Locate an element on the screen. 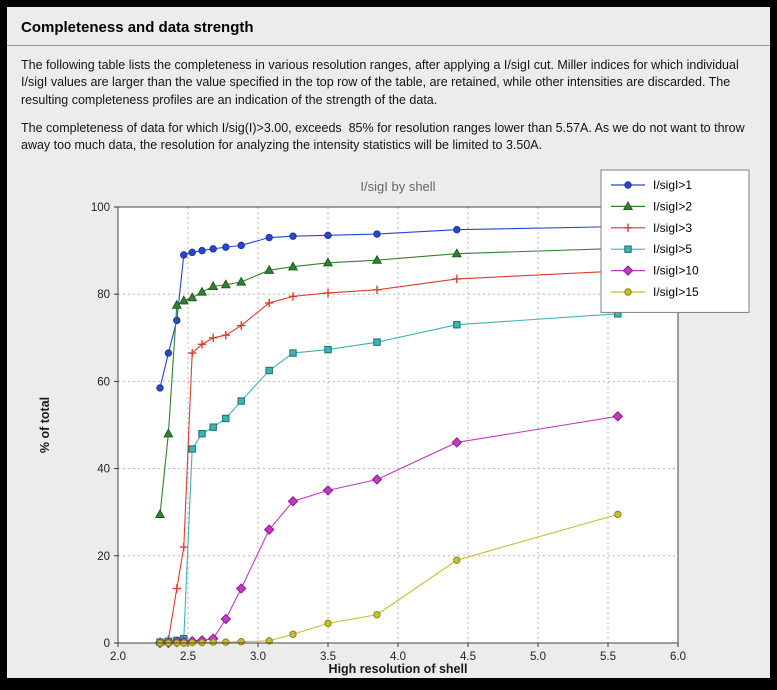 The image size is (777, 690). legend-item: I/sigI>2 is located at coordinates (651, 207).